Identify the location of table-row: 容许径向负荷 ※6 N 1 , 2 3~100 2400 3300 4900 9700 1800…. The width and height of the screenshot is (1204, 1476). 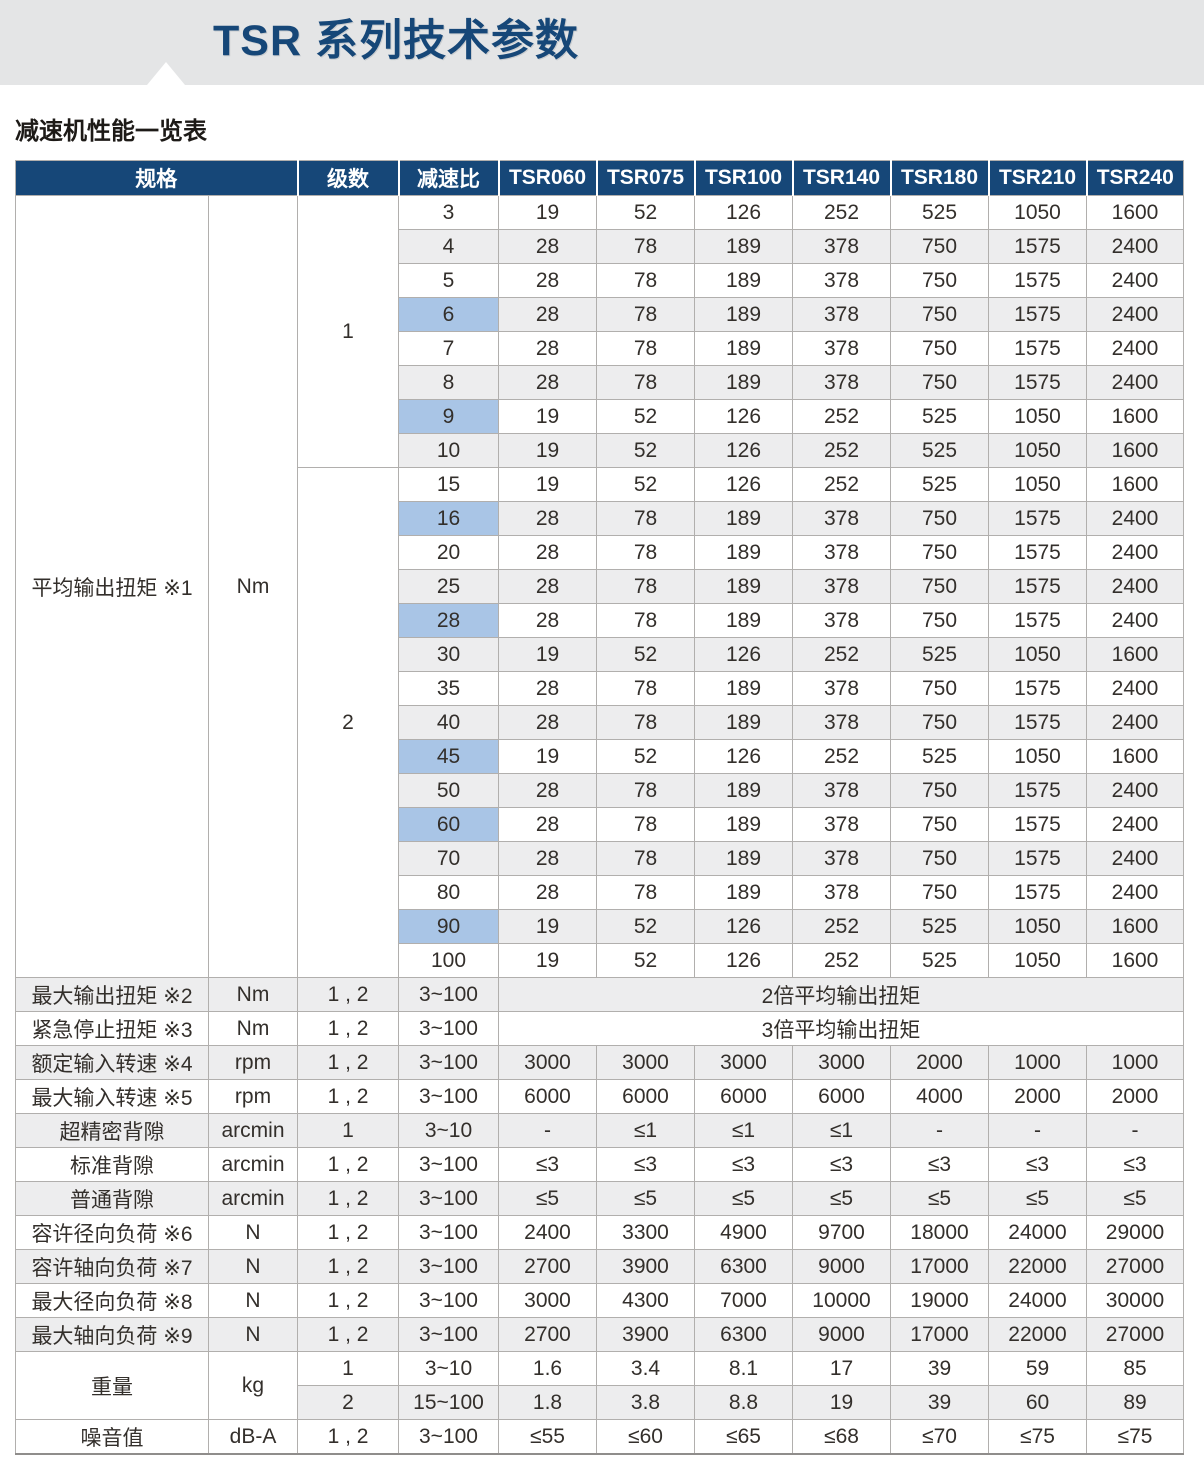
(599, 1232).